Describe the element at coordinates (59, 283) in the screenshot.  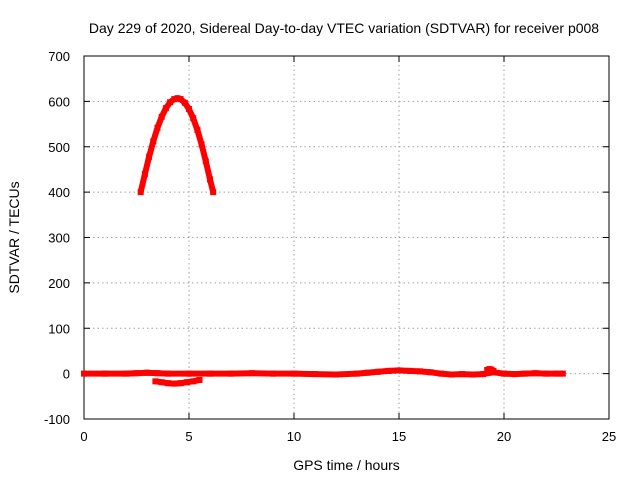
I see `y-tick-label: 200` at that location.